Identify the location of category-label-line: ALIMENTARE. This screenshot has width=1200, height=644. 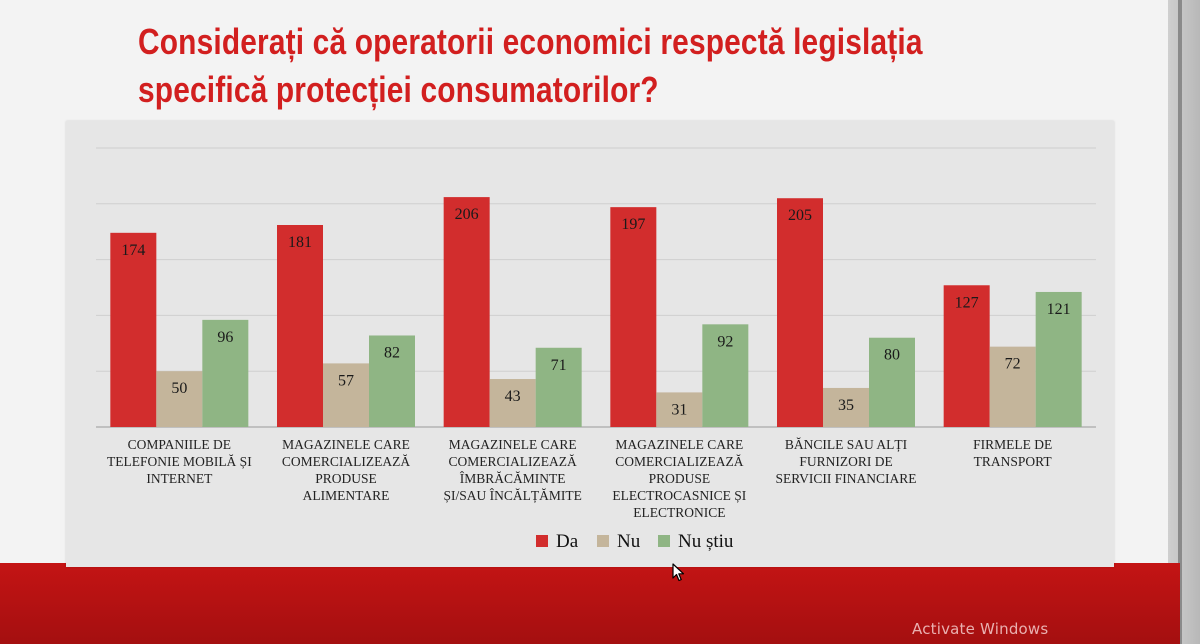
(346, 495).